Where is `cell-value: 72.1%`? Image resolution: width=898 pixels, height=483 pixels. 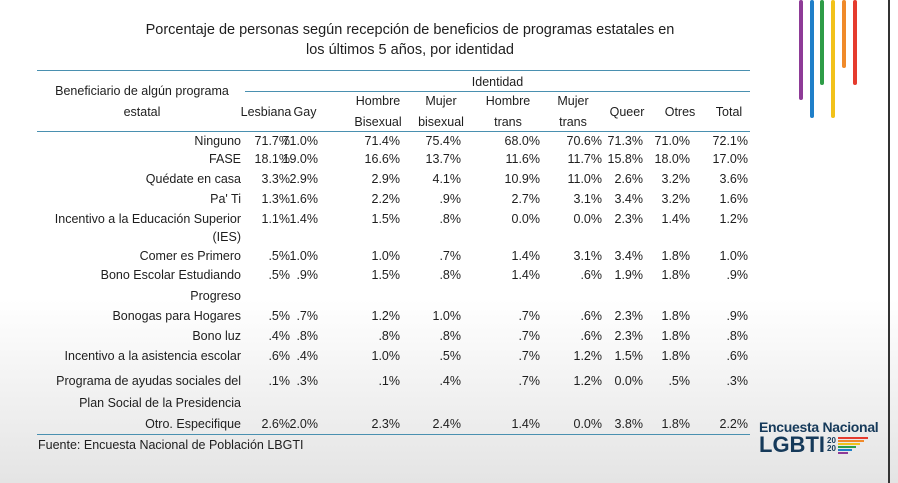
cell-value: 72.1% is located at coordinates (730, 141).